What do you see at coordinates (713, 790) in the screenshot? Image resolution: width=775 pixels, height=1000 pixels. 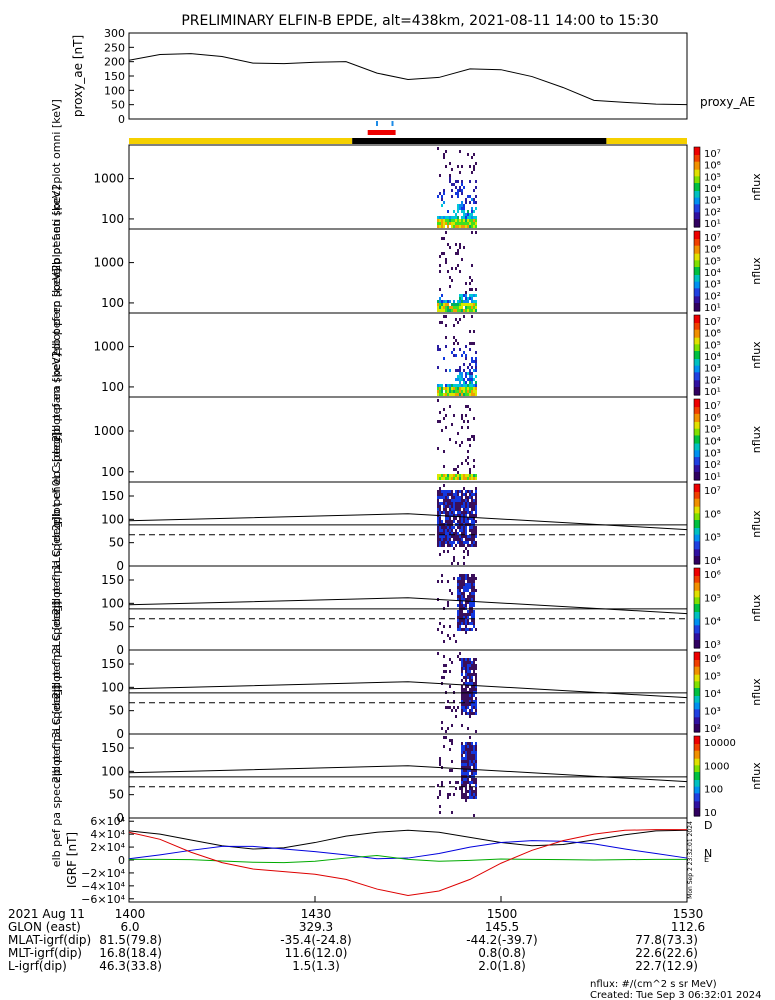 I see `colorbar-tick-label: 100` at bounding box center [713, 790].